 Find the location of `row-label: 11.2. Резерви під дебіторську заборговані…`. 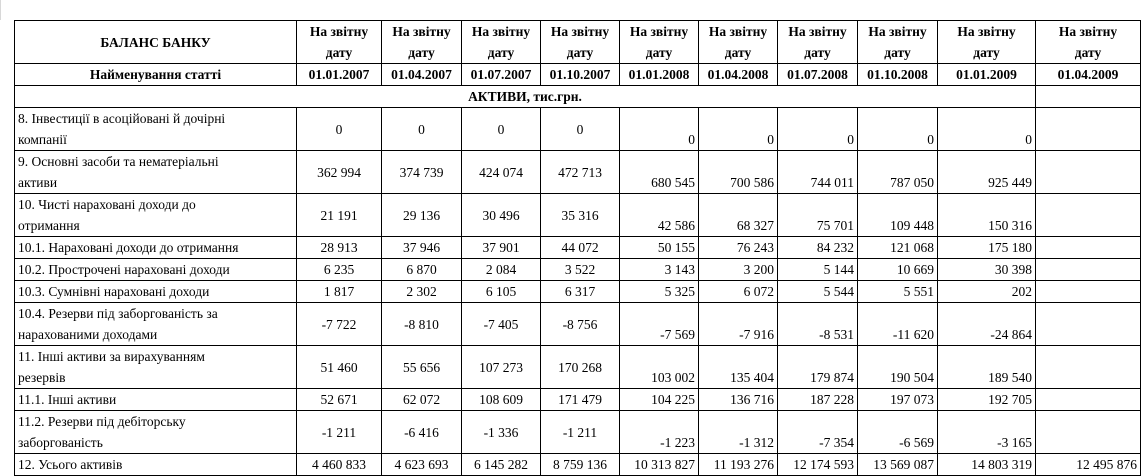

row-label: 11.2. Резерви під дебіторську заборговані… is located at coordinates (155, 432).